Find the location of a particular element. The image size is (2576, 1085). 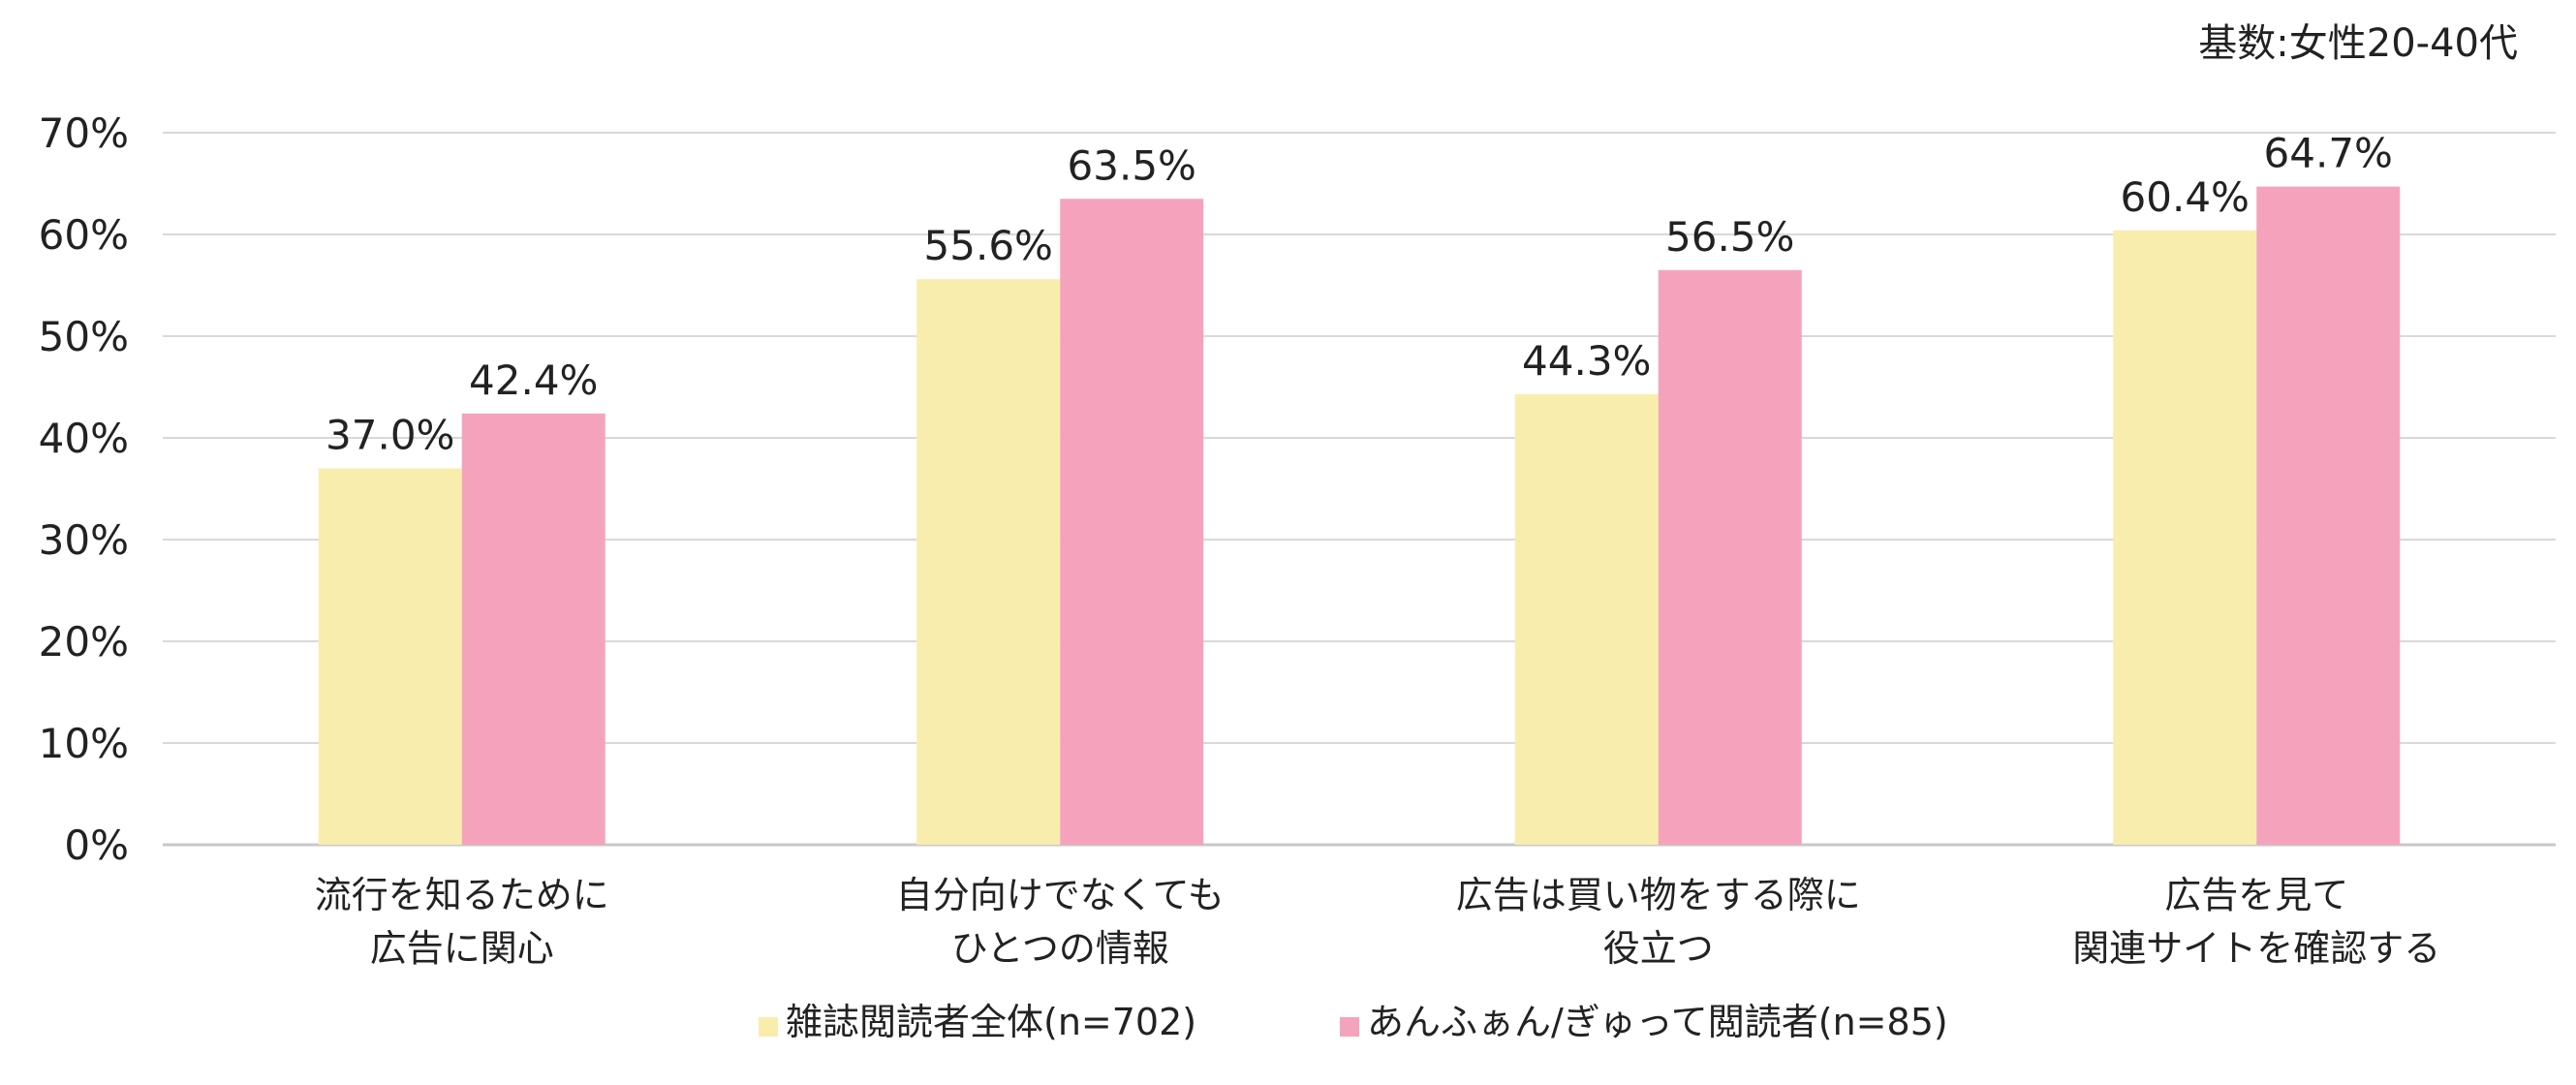

data-label: 64.7% is located at coordinates (2328, 153).